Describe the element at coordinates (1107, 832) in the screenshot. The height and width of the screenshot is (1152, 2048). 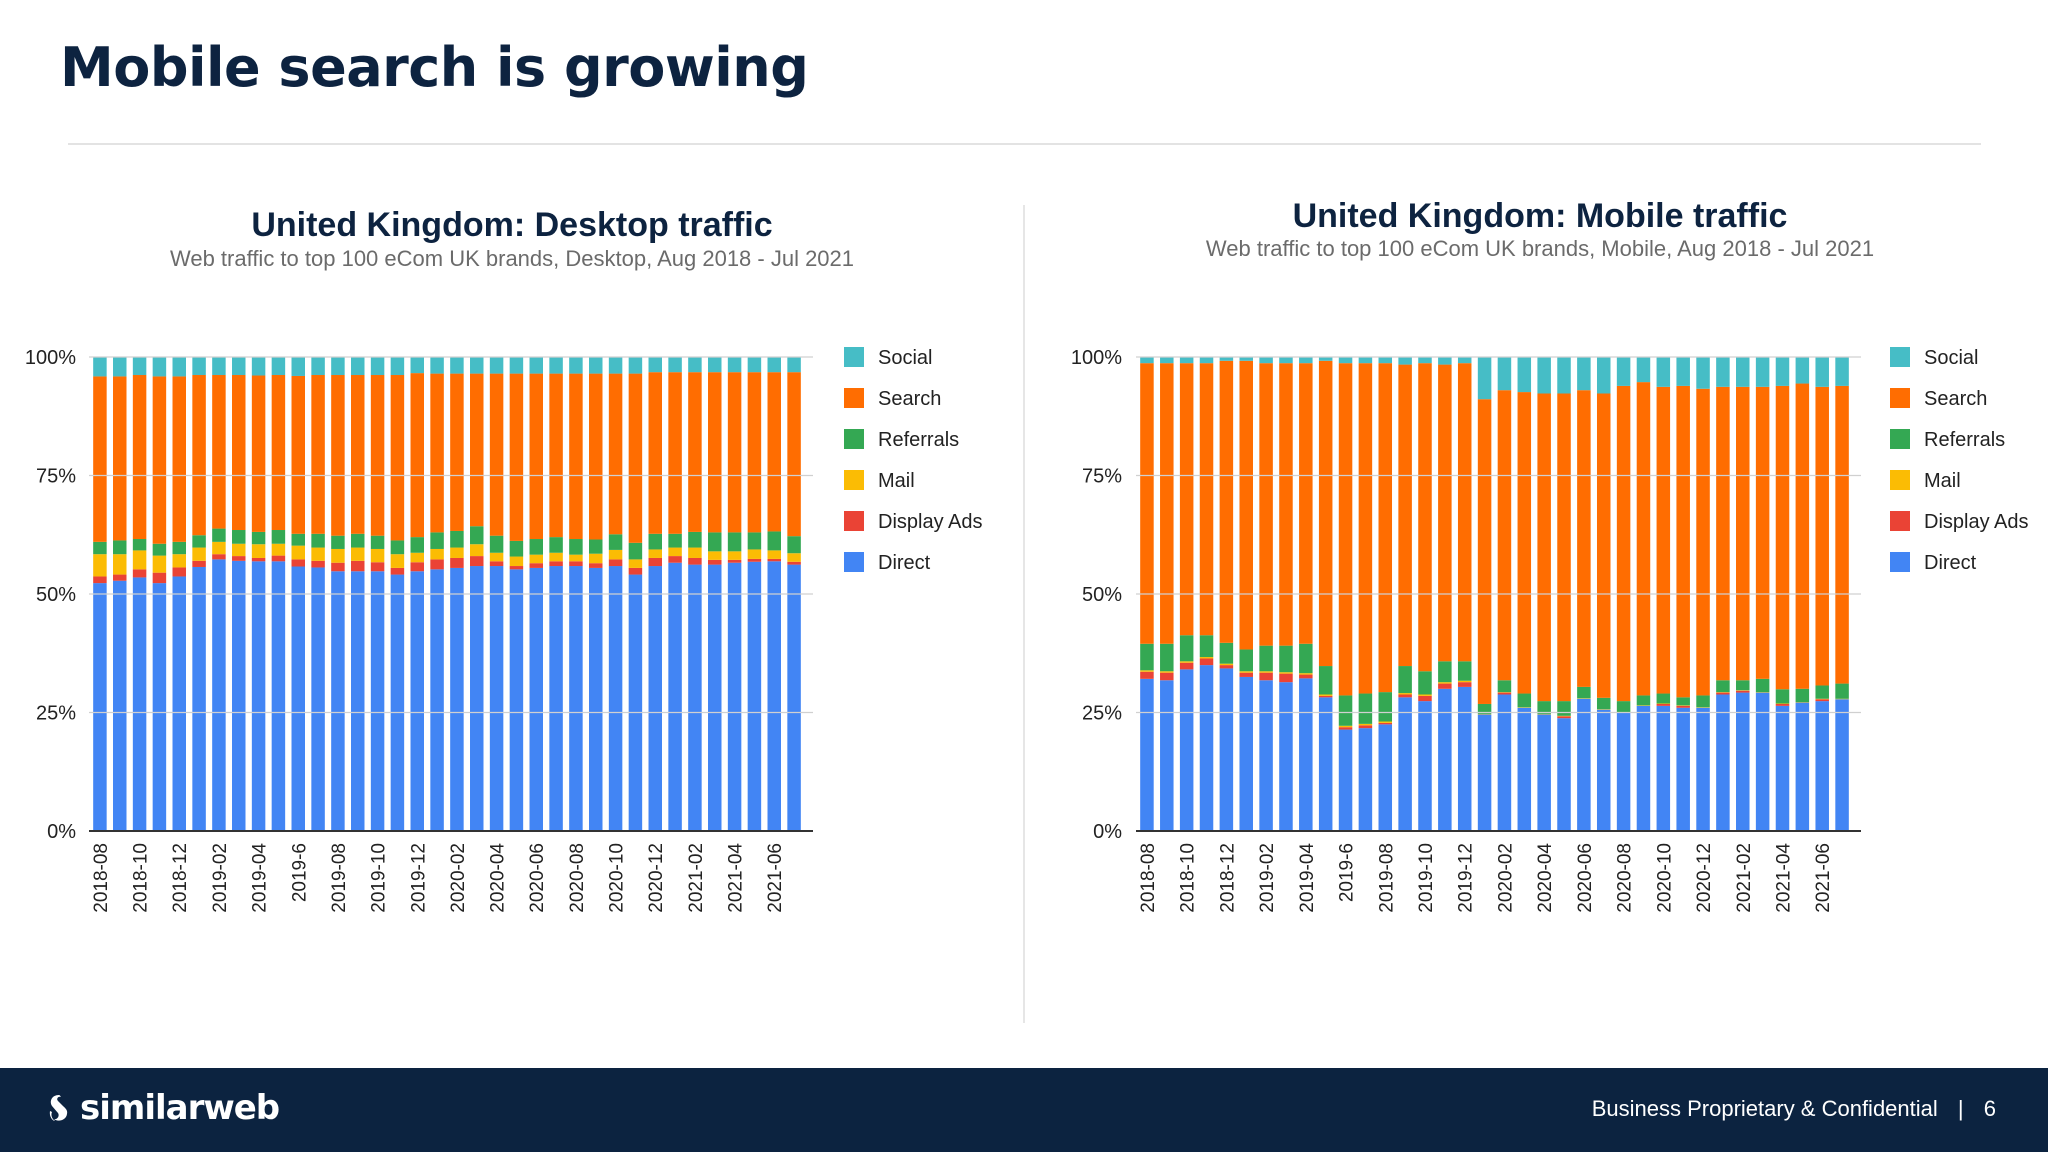
I see `mobile-y-tick-label: 0%` at that location.